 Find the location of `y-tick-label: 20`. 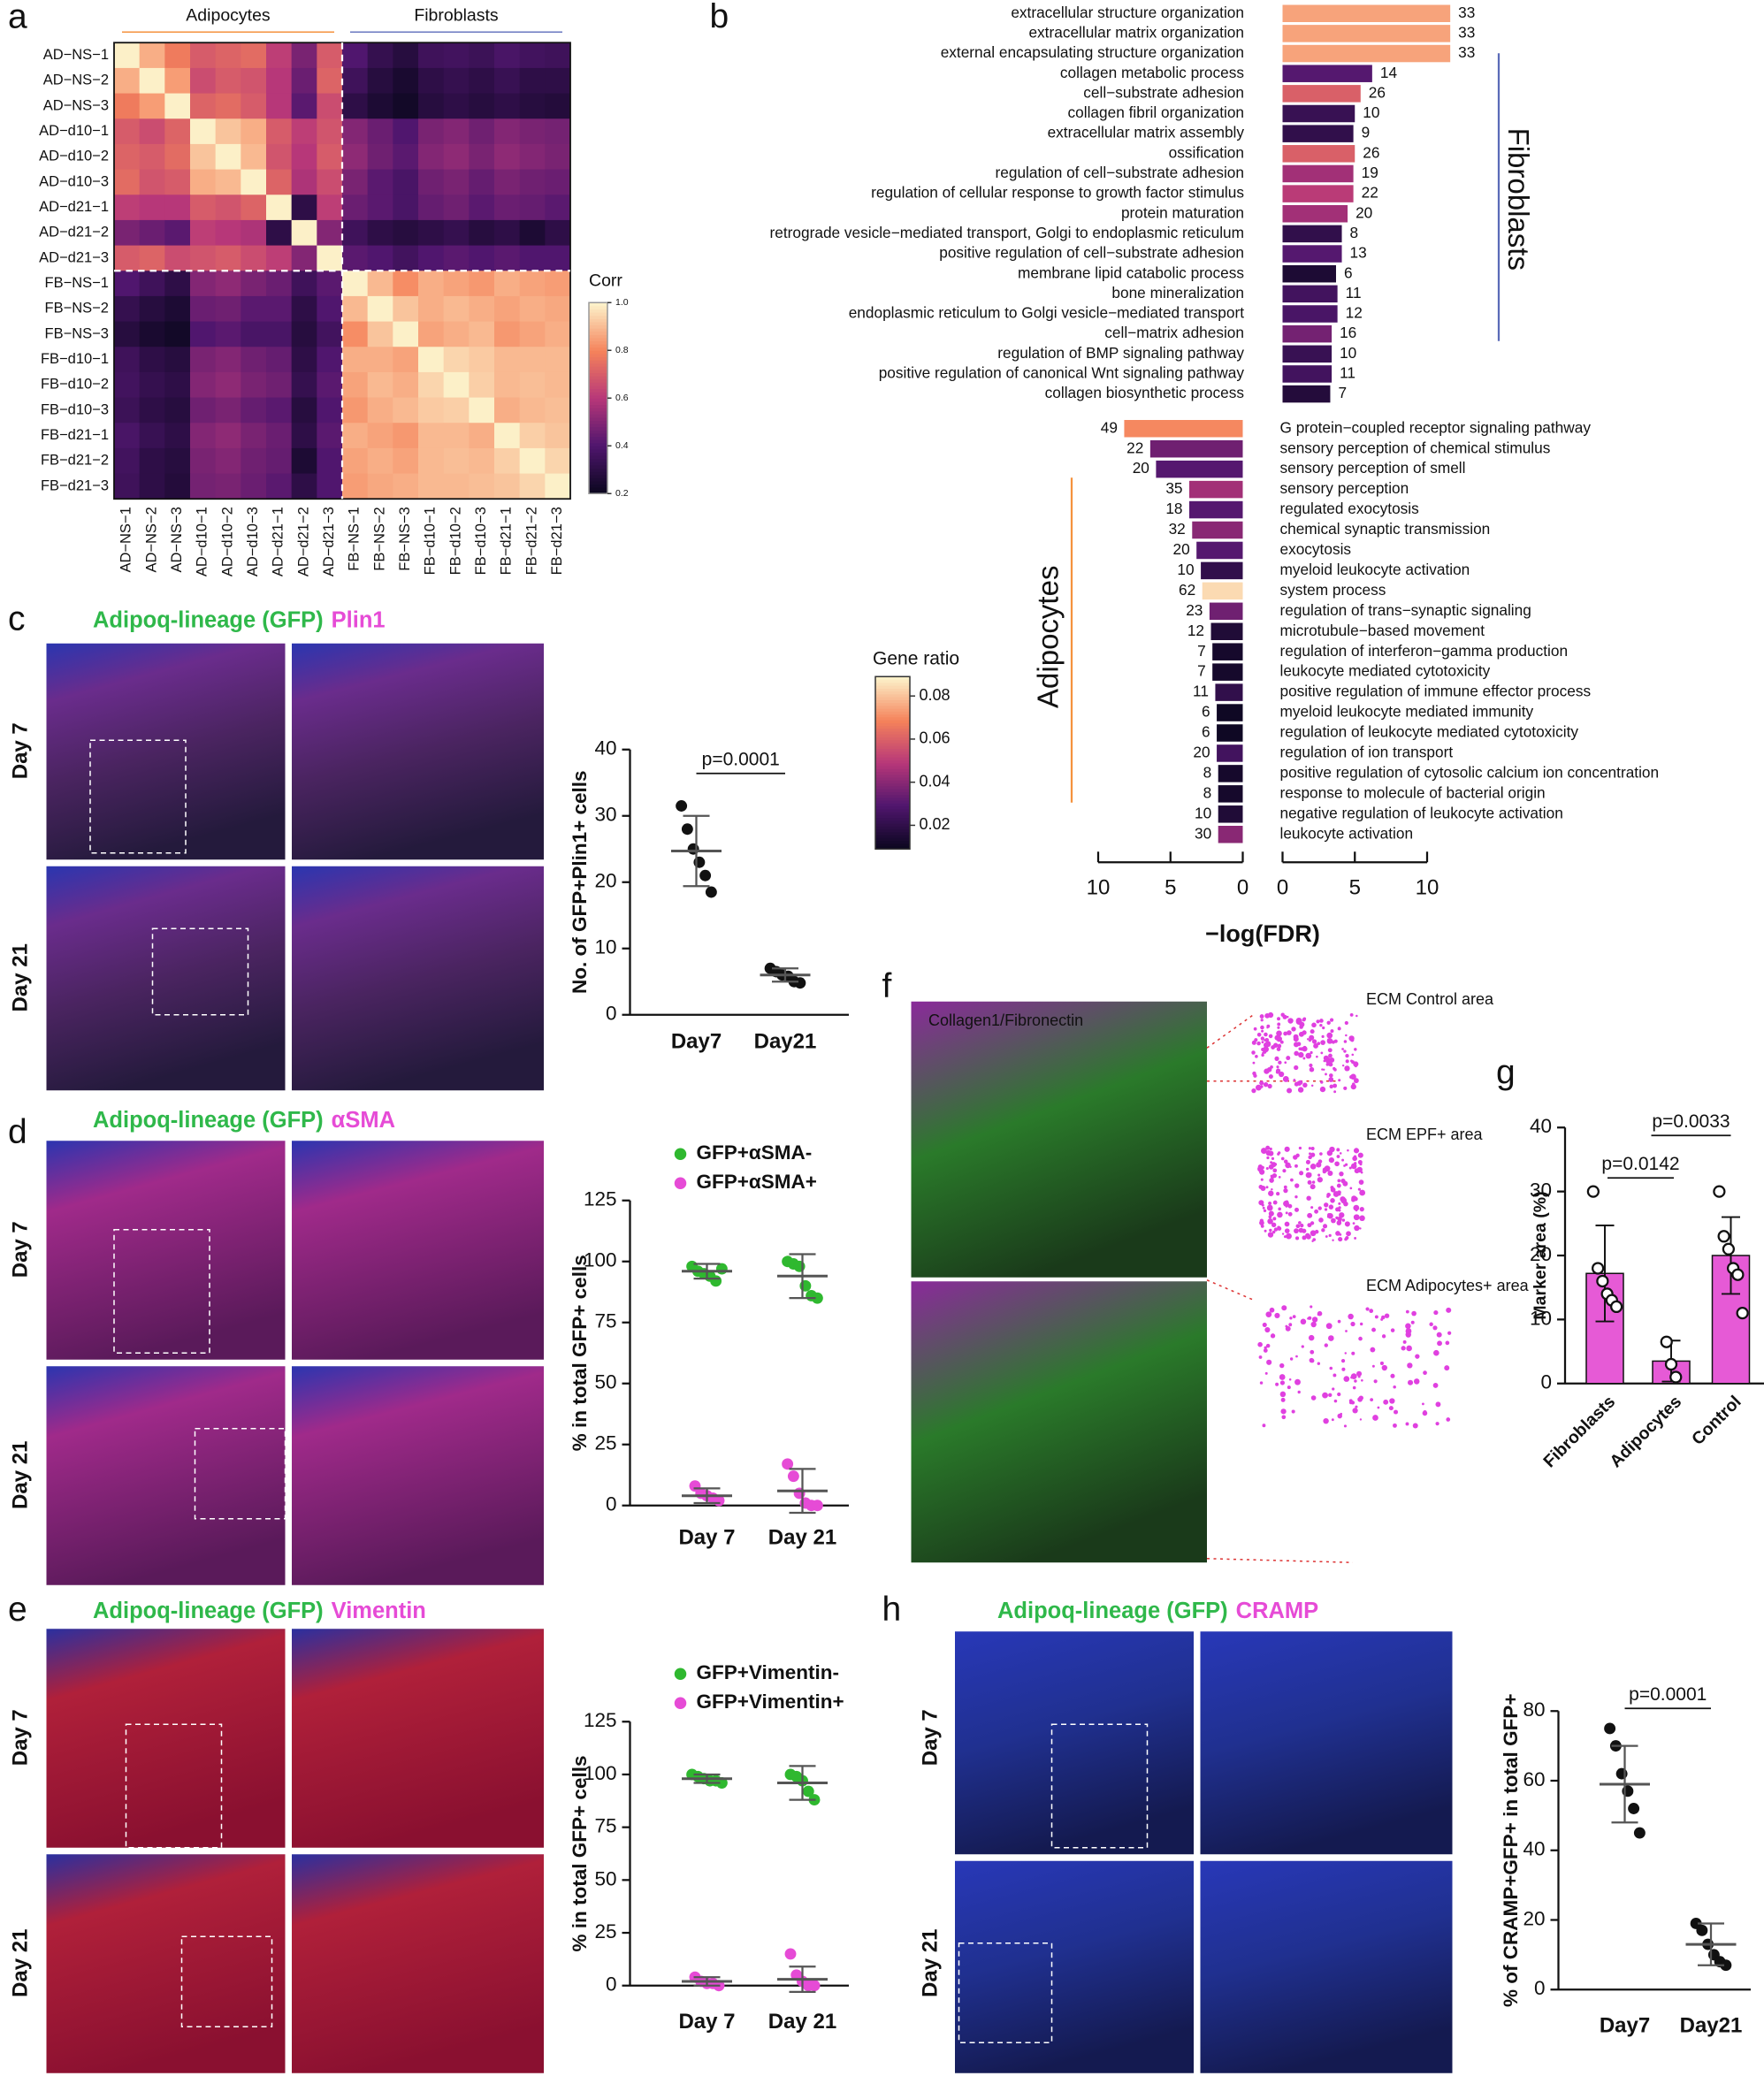

y-tick-label: 20 is located at coordinates (605, 881).